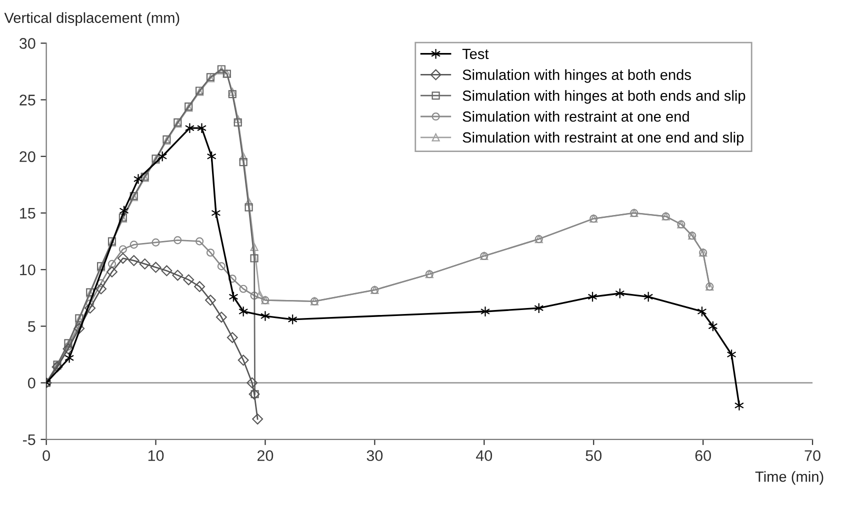  What do you see at coordinates (594, 456) in the screenshot?
I see `x-tick-label: 50` at bounding box center [594, 456].